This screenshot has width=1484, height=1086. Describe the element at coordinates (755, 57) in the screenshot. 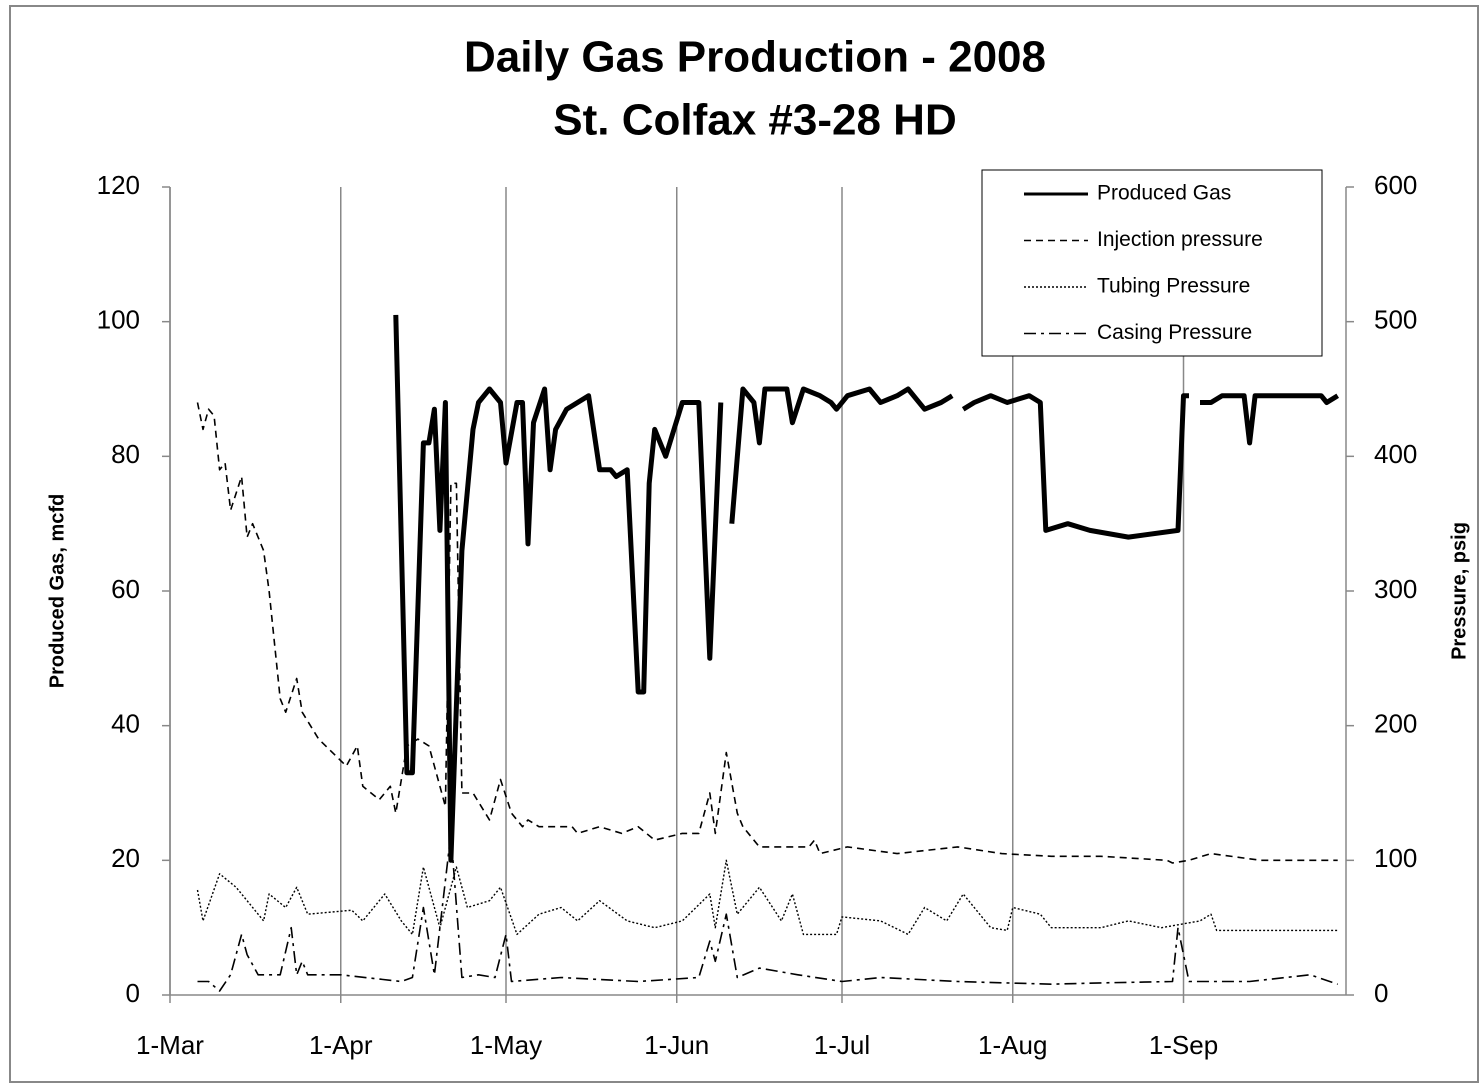

I see `chart-title: Daily Gas Production - 2008` at that location.